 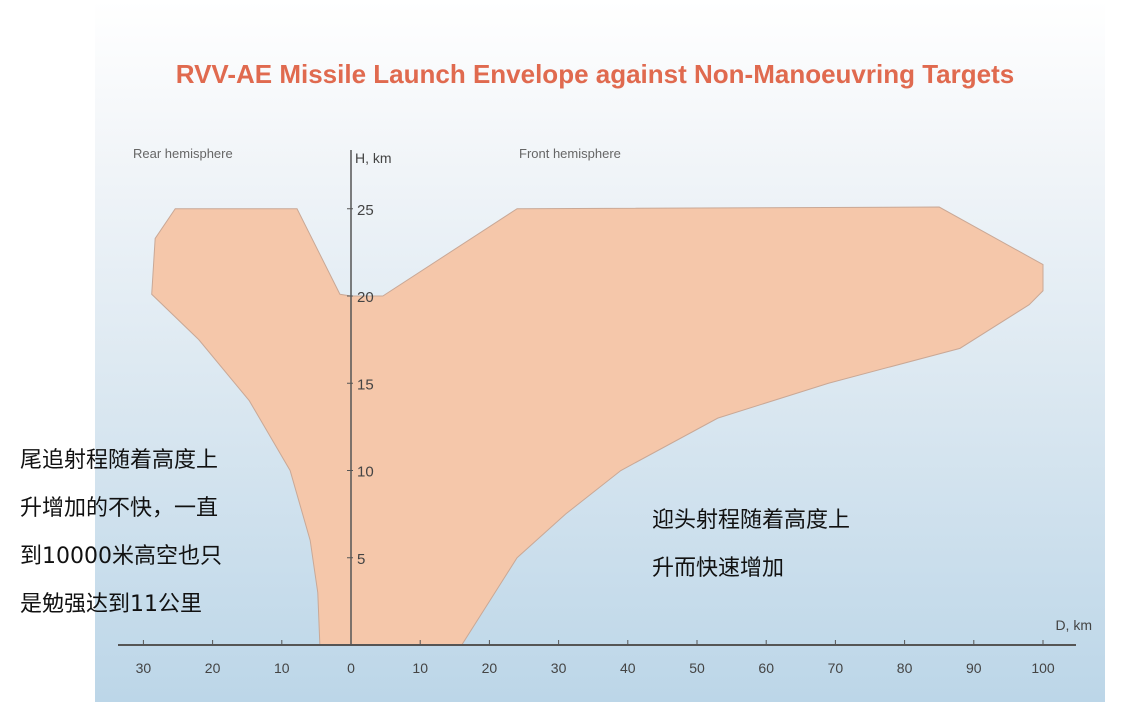 I want to click on y-tick-label: 25, so click(x=365, y=210).